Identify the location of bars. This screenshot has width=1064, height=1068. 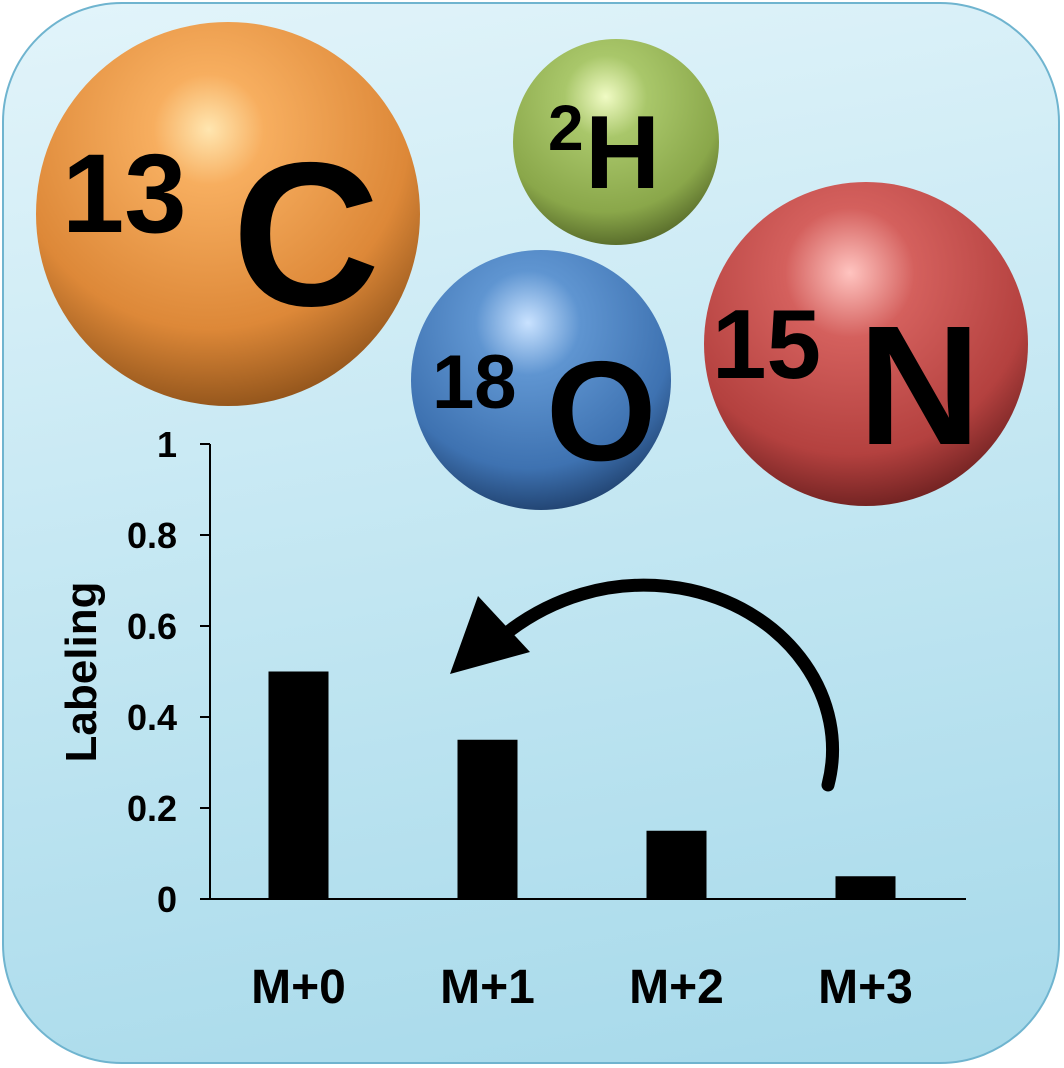
(582, 785).